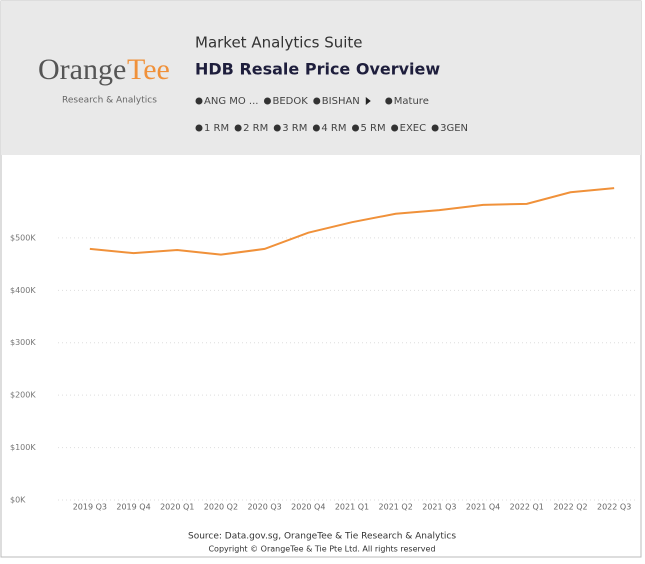 Image resolution: width=645 pixels, height=564 pixels. What do you see at coordinates (333, 128) in the screenshot?
I see `filter-item: 4 RM` at bounding box center [333, 128].